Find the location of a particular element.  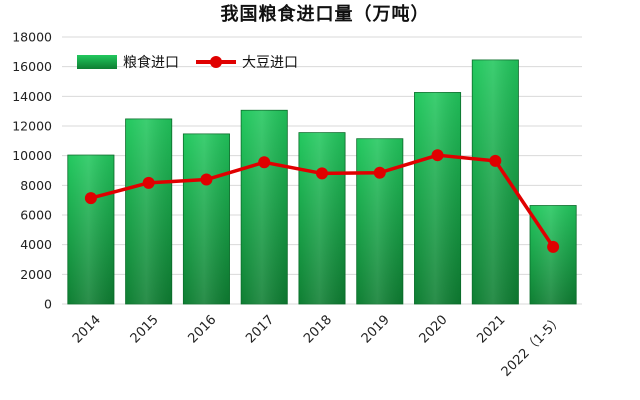

legend-swatch-bar is located at coordinates (97, 62).